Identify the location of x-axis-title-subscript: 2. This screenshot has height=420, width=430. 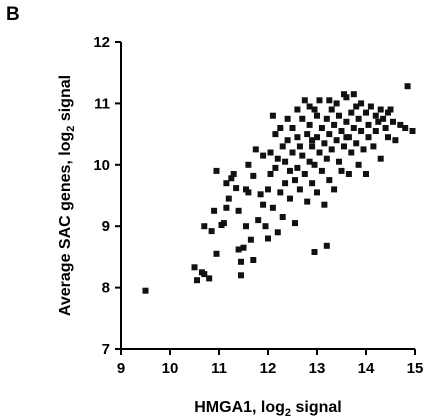
(288, 413).